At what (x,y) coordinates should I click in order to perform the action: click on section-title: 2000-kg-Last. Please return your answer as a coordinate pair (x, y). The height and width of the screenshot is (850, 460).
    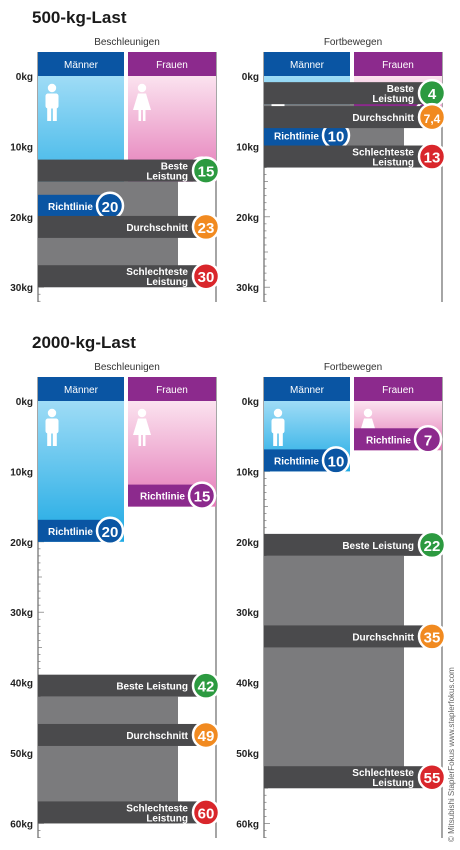
    Looking at the image, I should click on (84, 342).